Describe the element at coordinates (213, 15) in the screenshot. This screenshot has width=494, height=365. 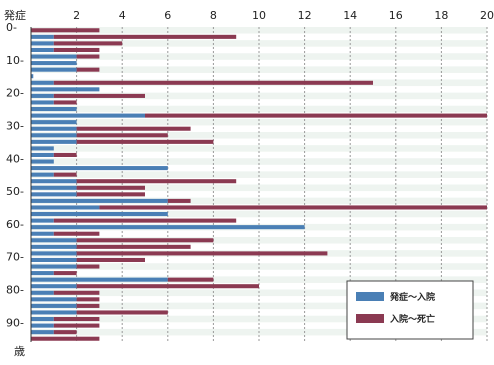
I see `x-tick-label: 8` at that location.